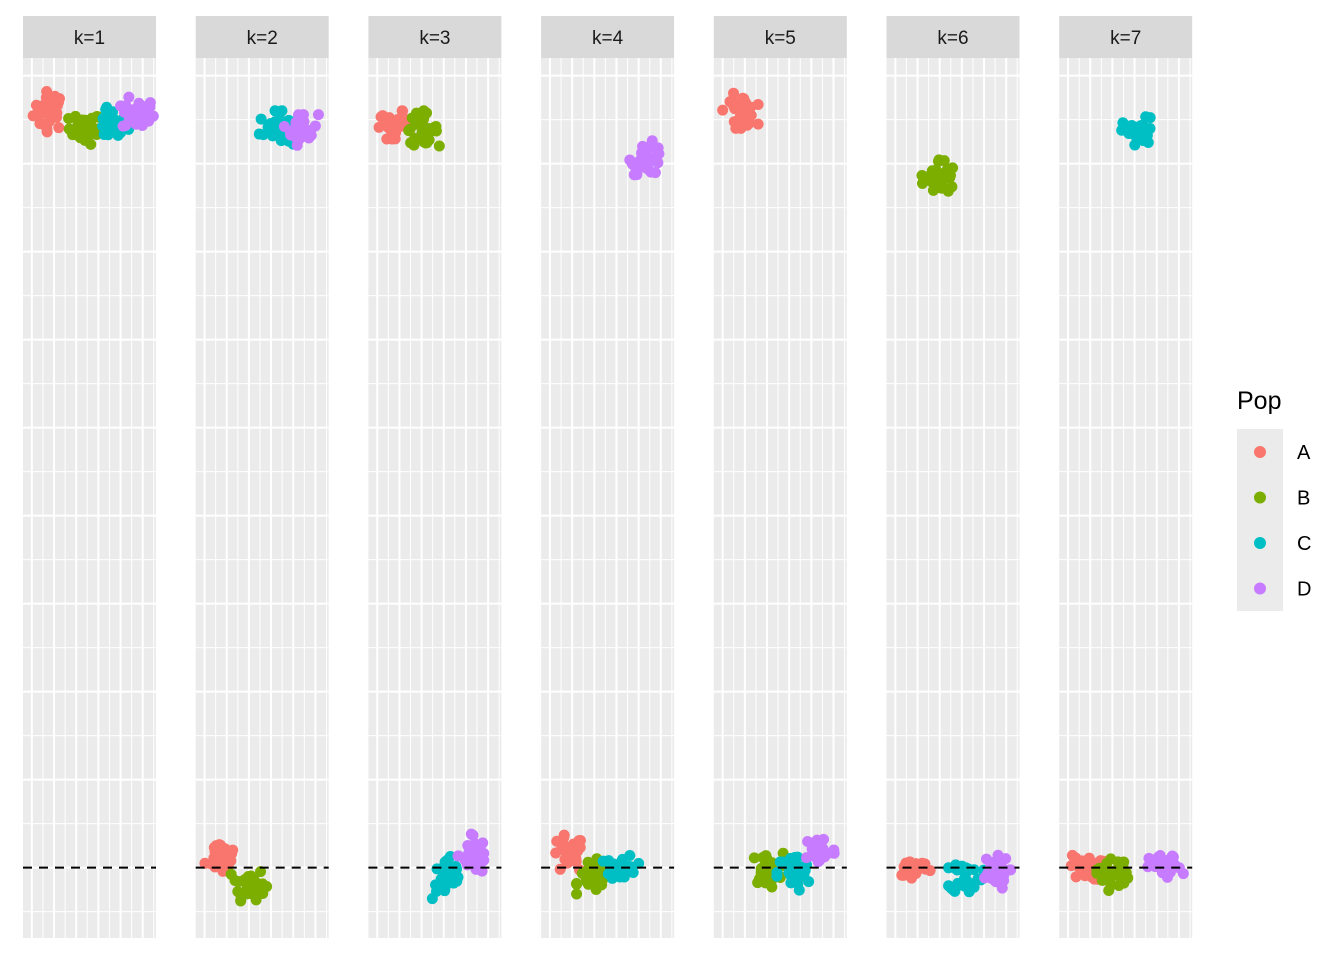 The height and width of the screenshot is (960, 1344). I want to click on facet-panel: k=1, so click(91, 477).